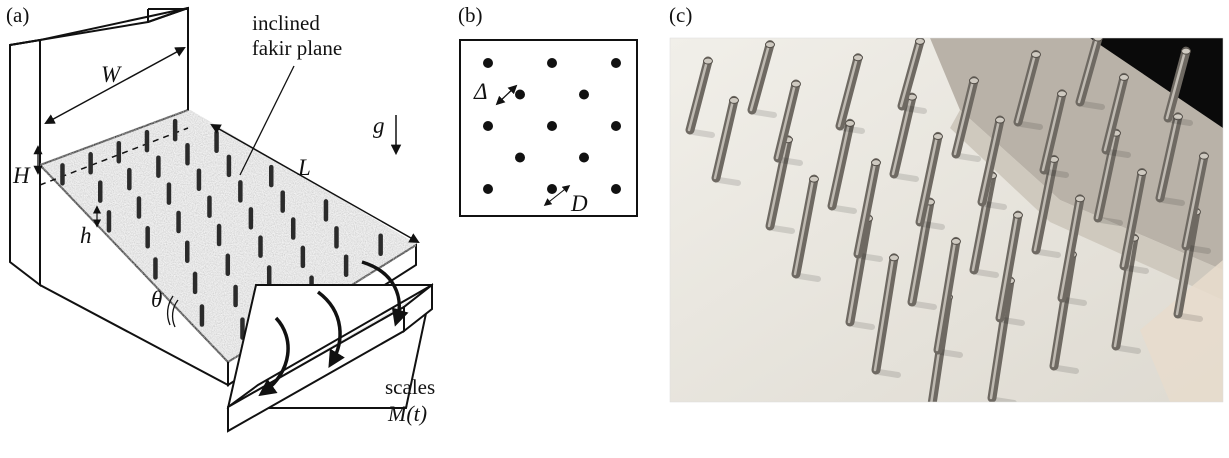 Image resolution: width=1229 pixels, height=458 pixels. Describe the element at coordinates (315, 183) in the screenshot. I see `dim-L-arrow` at that location.